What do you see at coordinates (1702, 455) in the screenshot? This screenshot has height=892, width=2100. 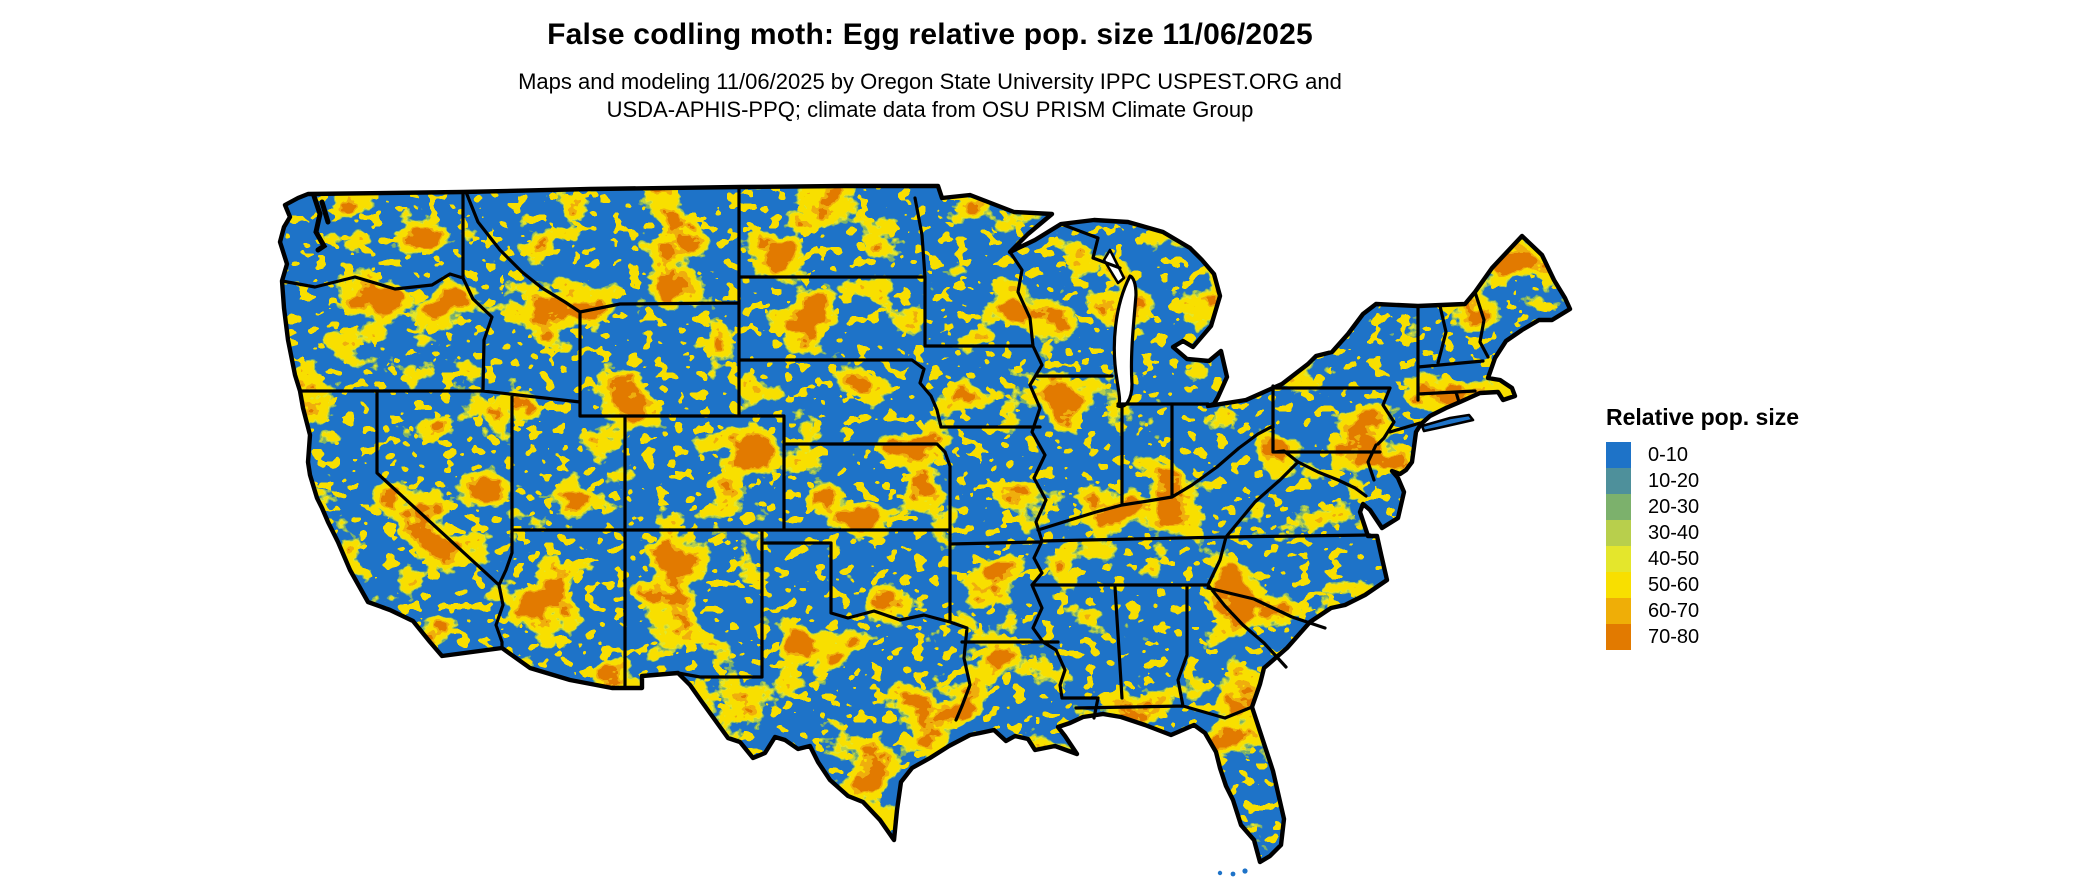 I see `legend-item: 0-10` at bounding box center [1702, 455].